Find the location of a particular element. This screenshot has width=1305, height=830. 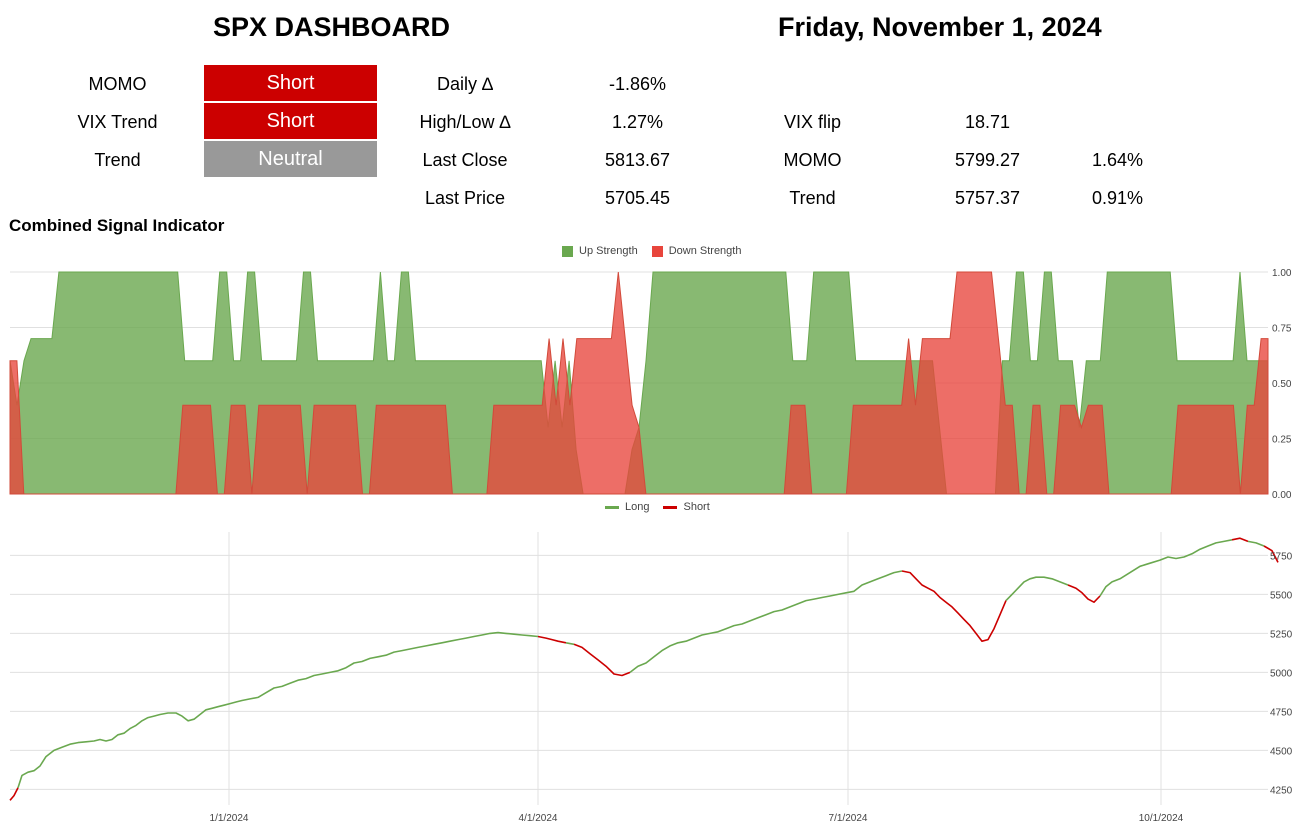

legend-label-short: Short is located at coordinates (696, 507).